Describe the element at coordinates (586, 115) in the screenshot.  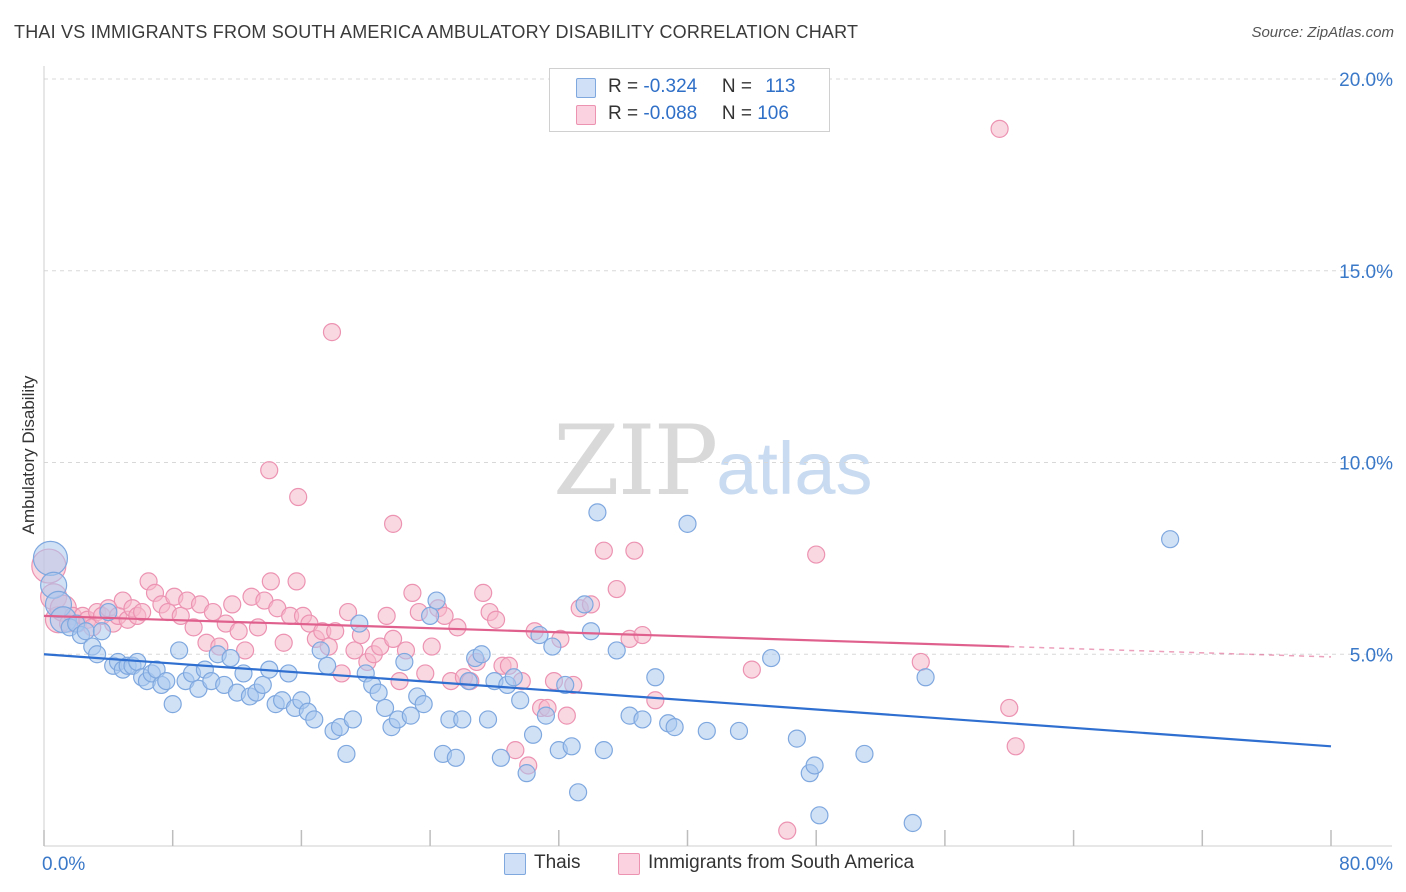
I see `legend-swatch-sa` at that location.